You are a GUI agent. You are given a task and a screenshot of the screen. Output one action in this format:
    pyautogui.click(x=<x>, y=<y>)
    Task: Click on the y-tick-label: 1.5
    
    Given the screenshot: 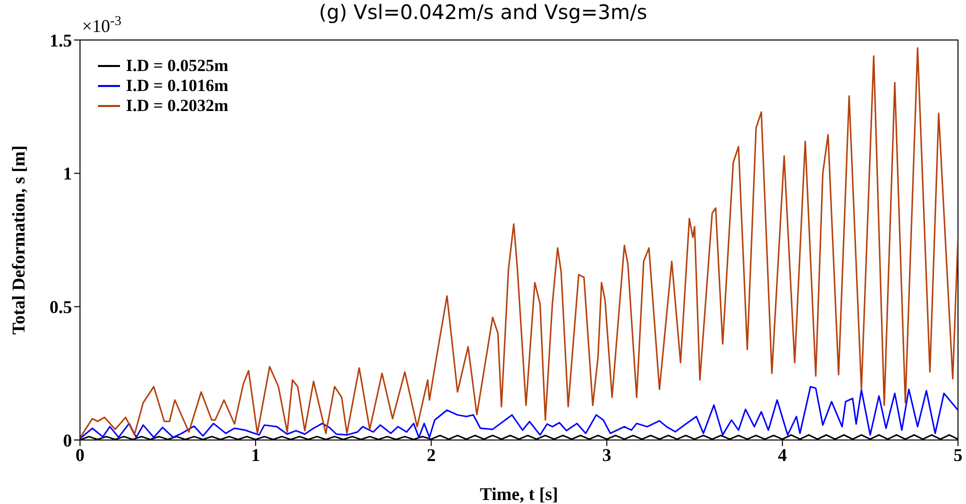 What is the action you would take?
    pyautogui.click(x=61, y=40)
    